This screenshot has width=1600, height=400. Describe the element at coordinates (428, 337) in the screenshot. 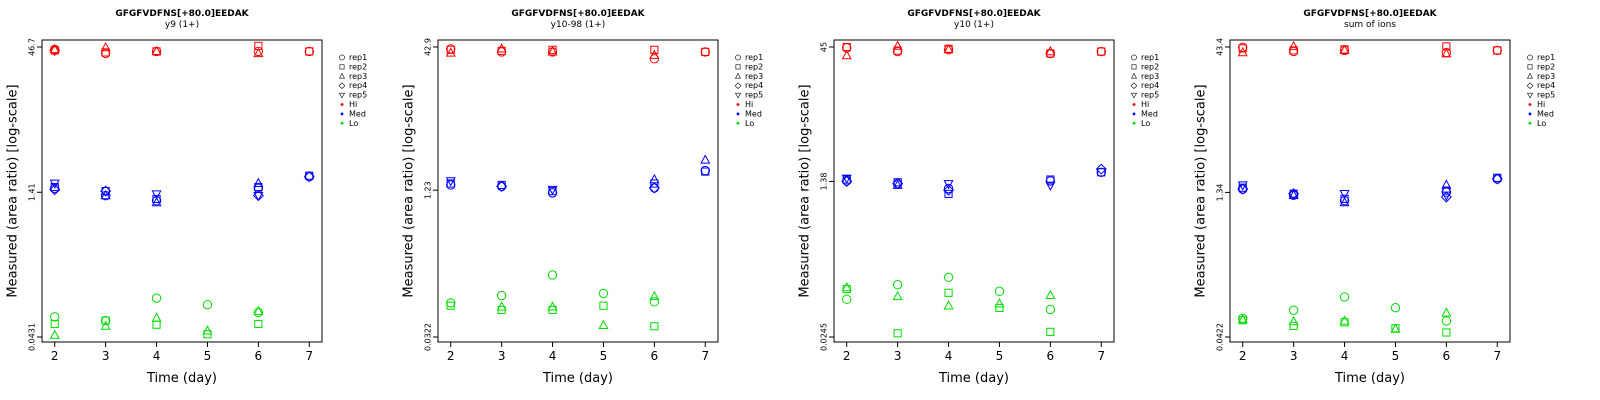

I see `y-tick-label: 0.0322` at that location.